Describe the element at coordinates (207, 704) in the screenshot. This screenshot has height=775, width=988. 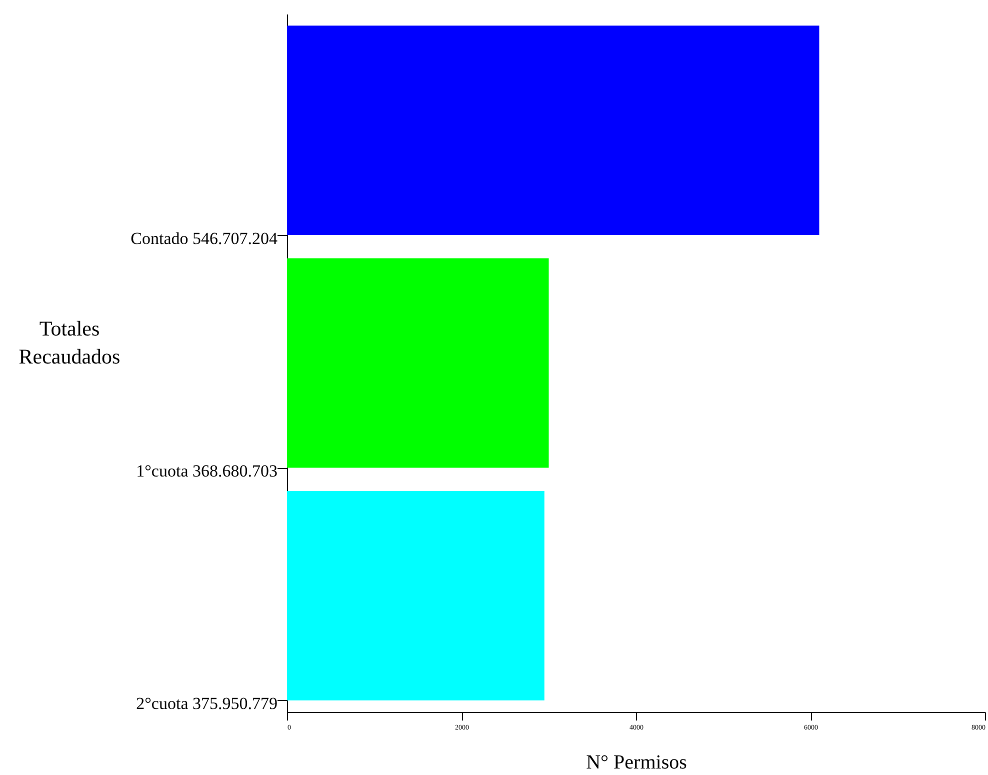
I see `y-tick-label: 2°cuota 375.950.779` at that location.